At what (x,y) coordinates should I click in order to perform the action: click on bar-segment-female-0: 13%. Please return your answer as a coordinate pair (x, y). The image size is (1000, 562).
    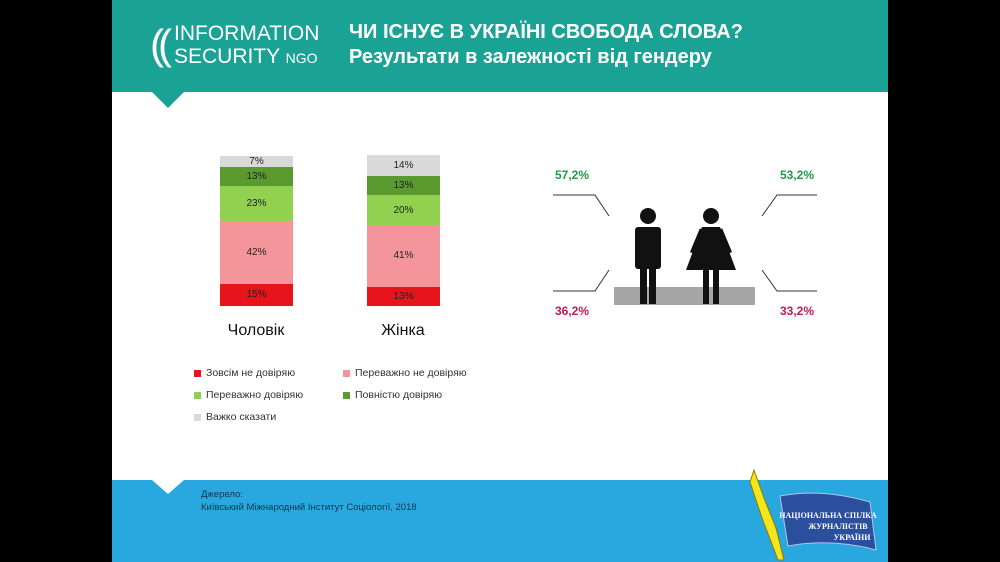
    Looking at the image, I should click on (403, 296).